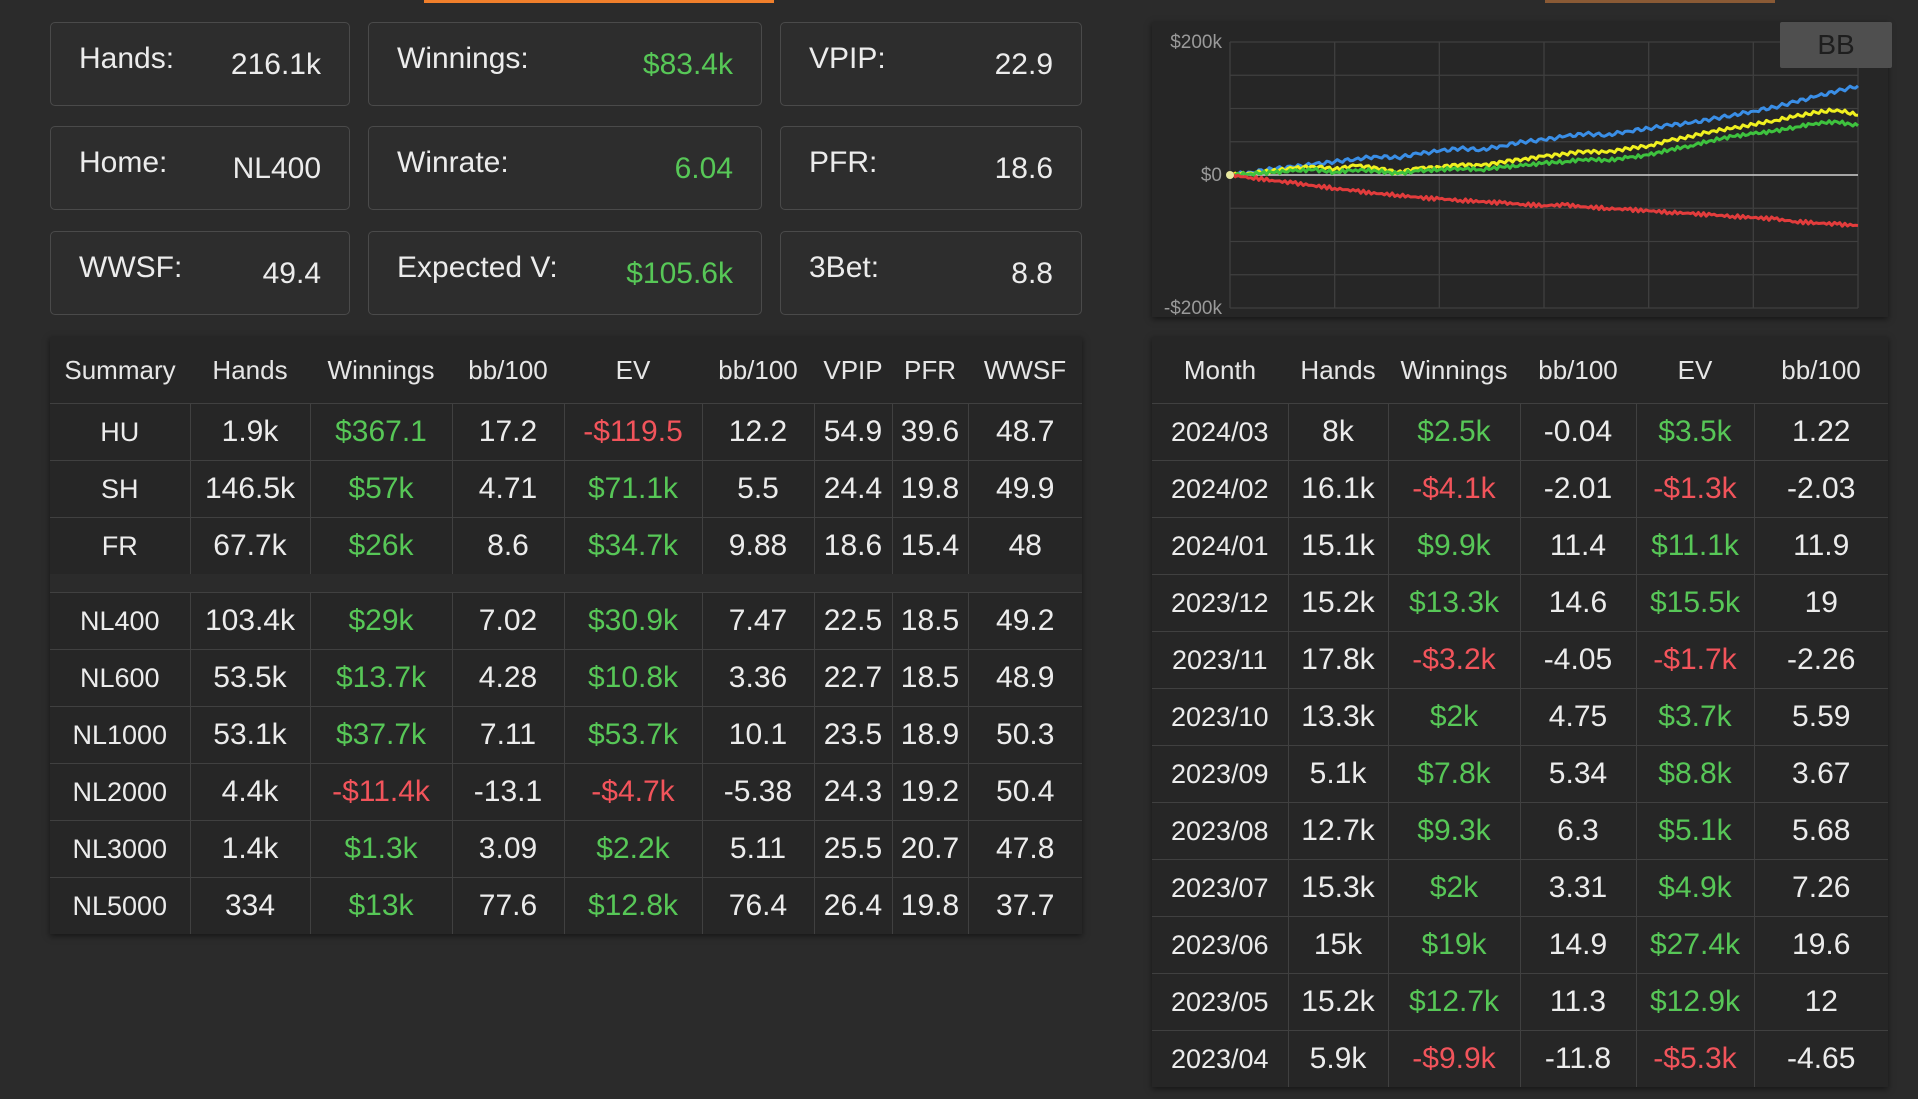  Describe the element at coordinates (1025, 369) in the screenshot. I see `column-header: WWSF` at that location.